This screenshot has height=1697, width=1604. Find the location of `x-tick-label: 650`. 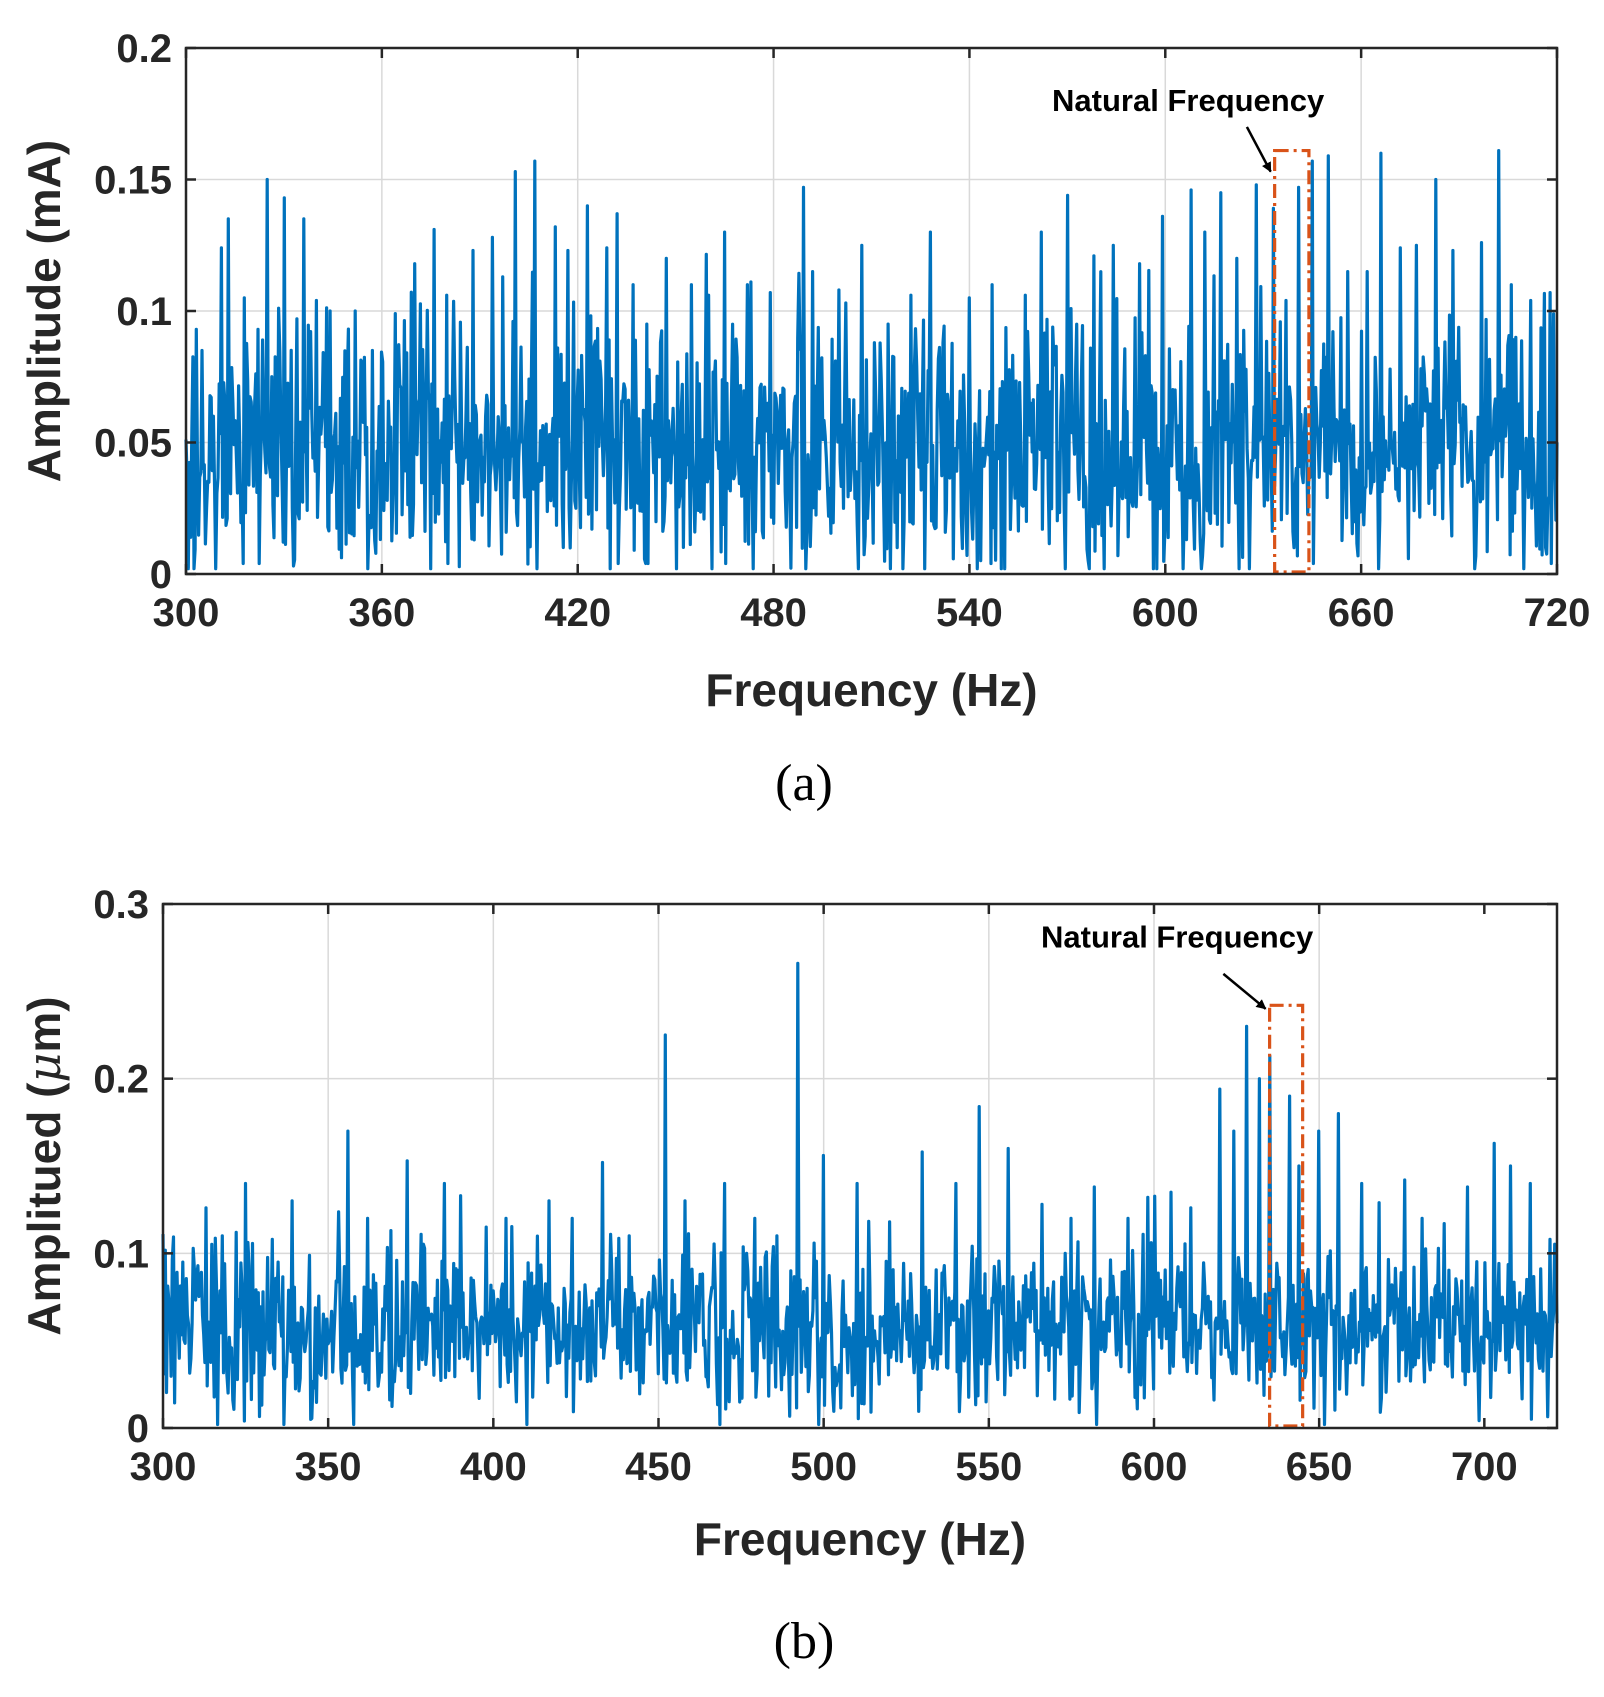

x-tick-label: 650 is located at coordinates (1319, 1467).